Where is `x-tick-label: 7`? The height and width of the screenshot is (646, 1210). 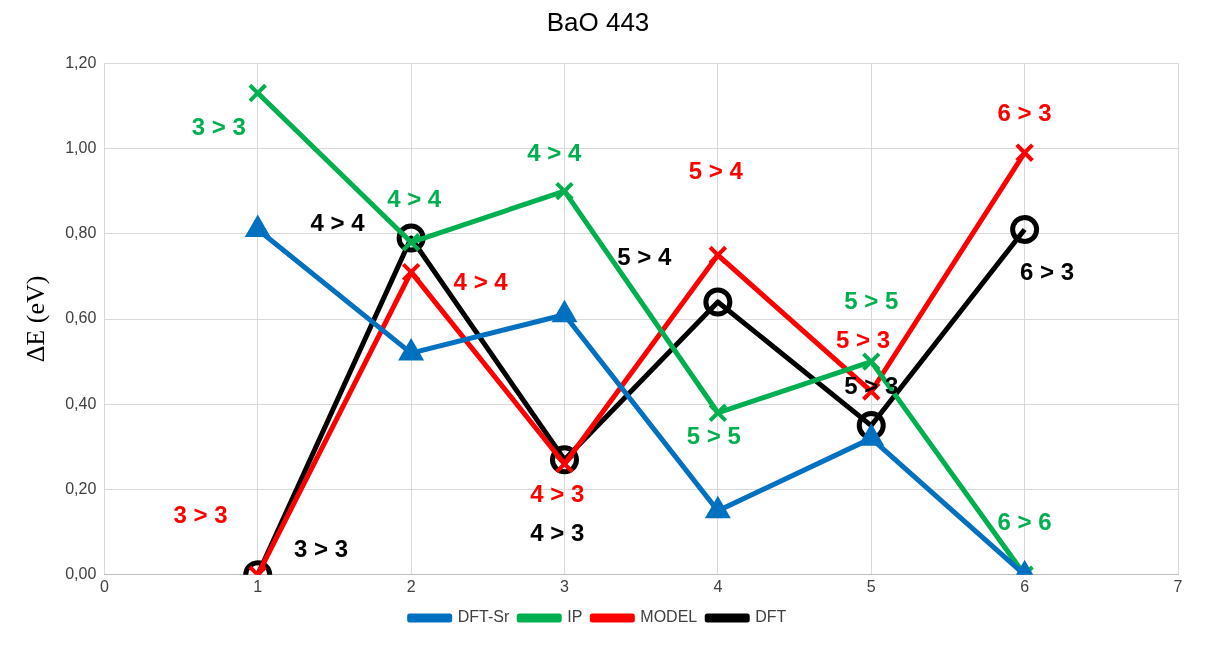 x-tick-label: 7 is located at coordinates (1178, 586).